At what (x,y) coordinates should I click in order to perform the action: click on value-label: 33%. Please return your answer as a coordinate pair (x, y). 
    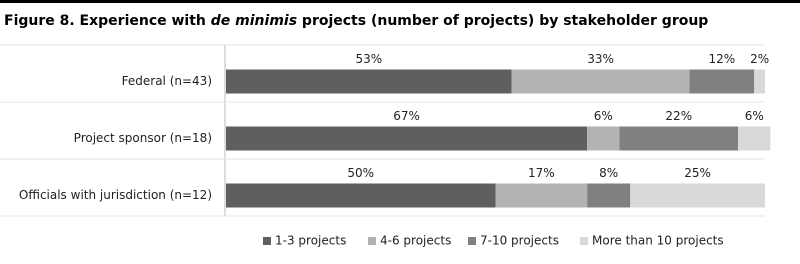
    Looking at the image, I should click on (600, 59).